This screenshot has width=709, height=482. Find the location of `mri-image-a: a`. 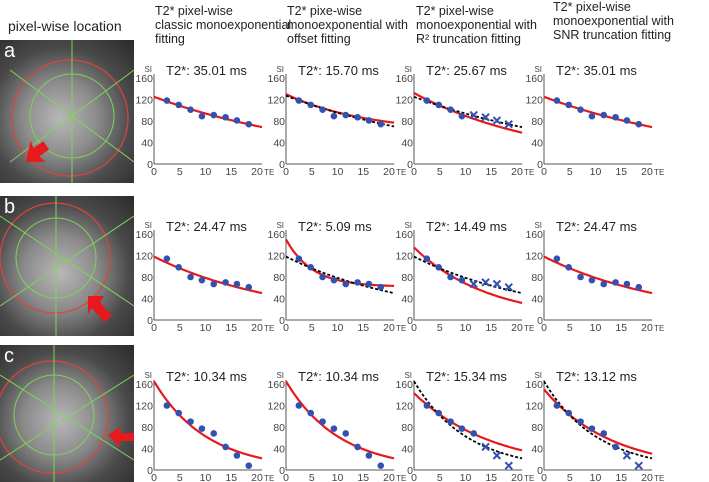

mri-image-a: a is located at coordinates (67, 111).